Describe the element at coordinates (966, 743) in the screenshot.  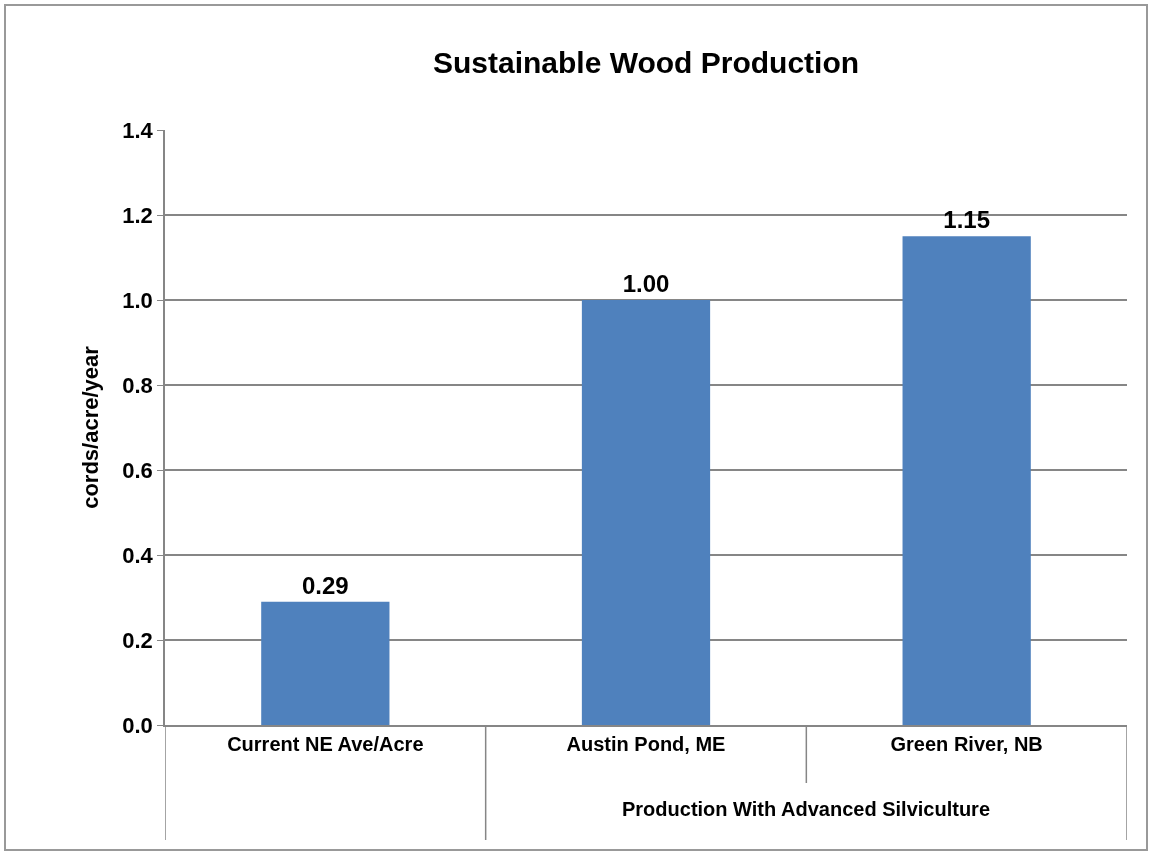
I see `x-tick-label: Green River, NB` at that location.